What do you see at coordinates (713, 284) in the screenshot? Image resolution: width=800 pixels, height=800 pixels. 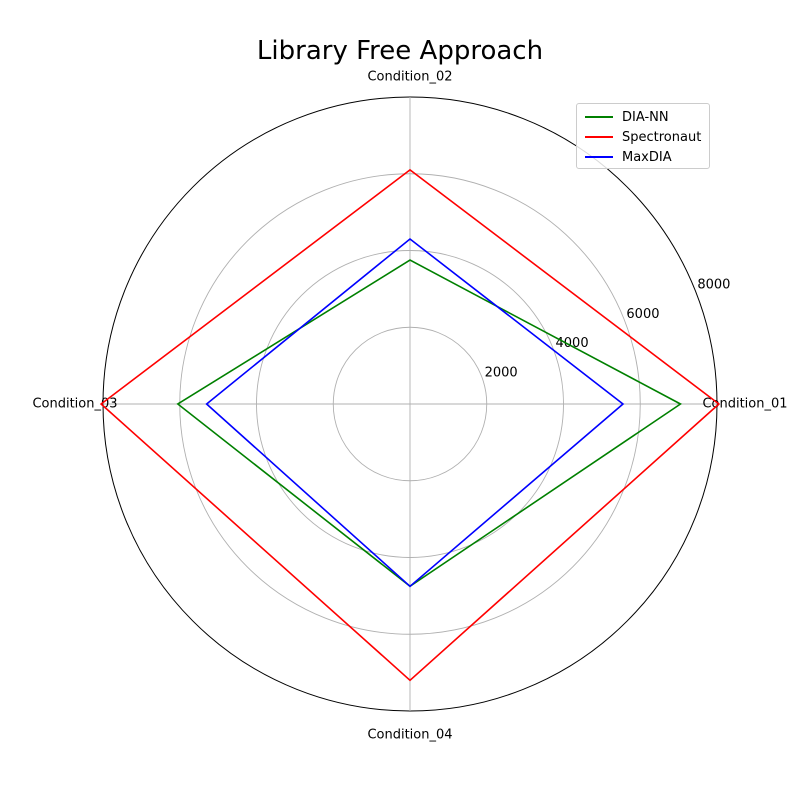 I see `r-tick-label: 8000` at bounding box center [713, 284].